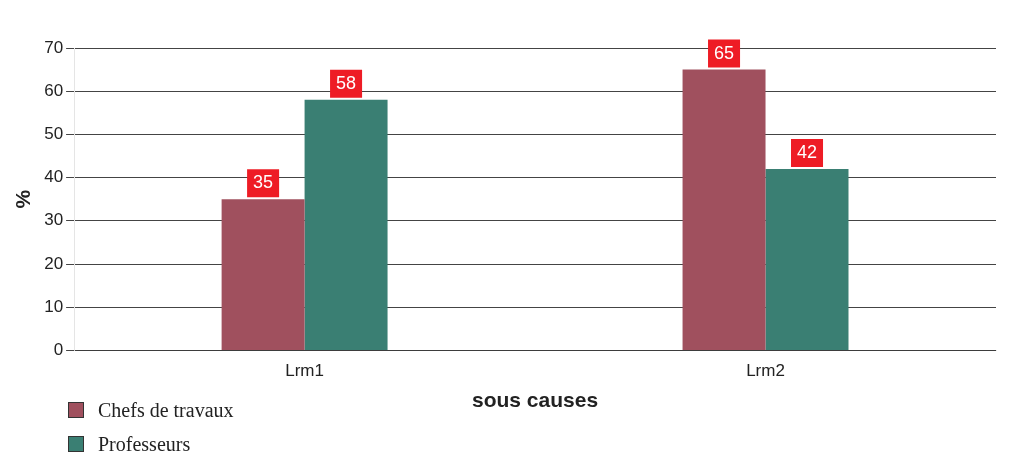 The height and width of the screenshot is (471, 1024). What do you see at coordinates (58, 350) in the screenshot?
I see `y-tick-label: 0` at bounding box center [58, 350].